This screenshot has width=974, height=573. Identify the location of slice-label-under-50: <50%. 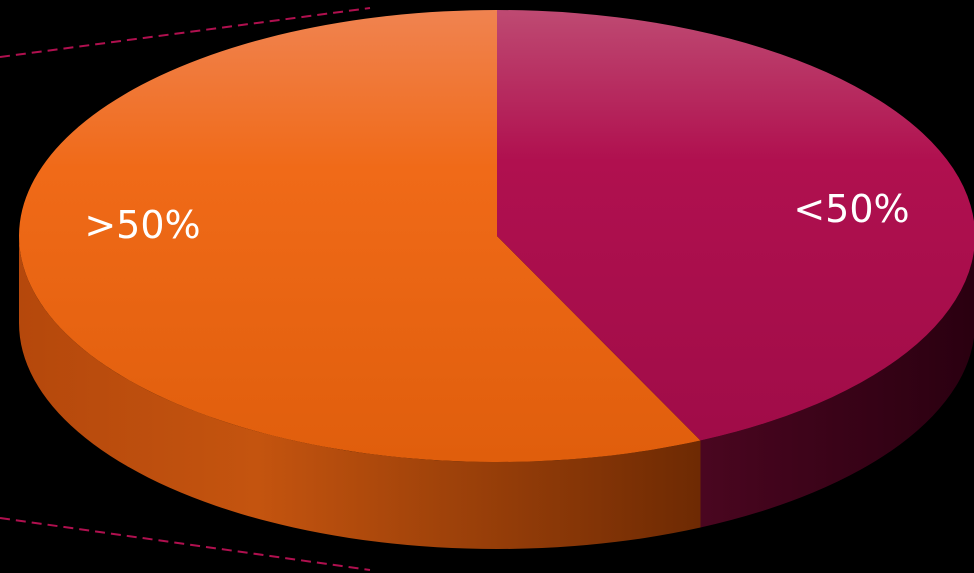
(851, 209).